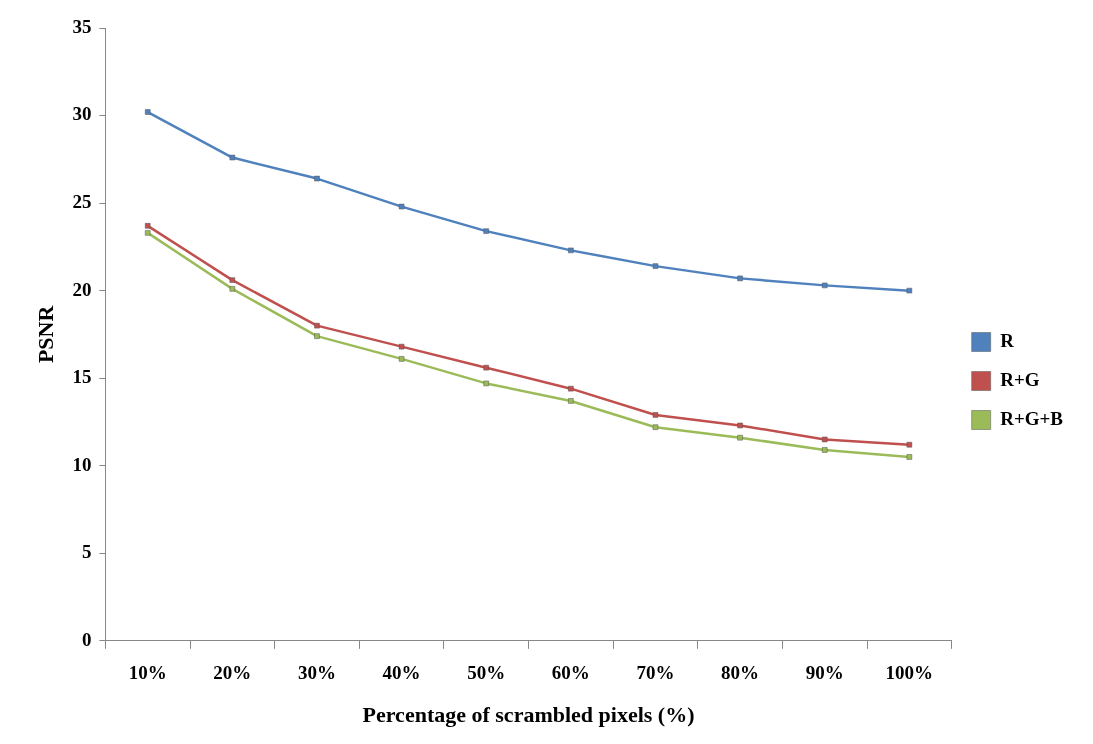 Image resolution: width=1093 pixels, height=744 pixels. What do you see at coordinates (824, 673) in the screenshot?
I see `x-tick-label: 90%` at bounding box center [824, 673].